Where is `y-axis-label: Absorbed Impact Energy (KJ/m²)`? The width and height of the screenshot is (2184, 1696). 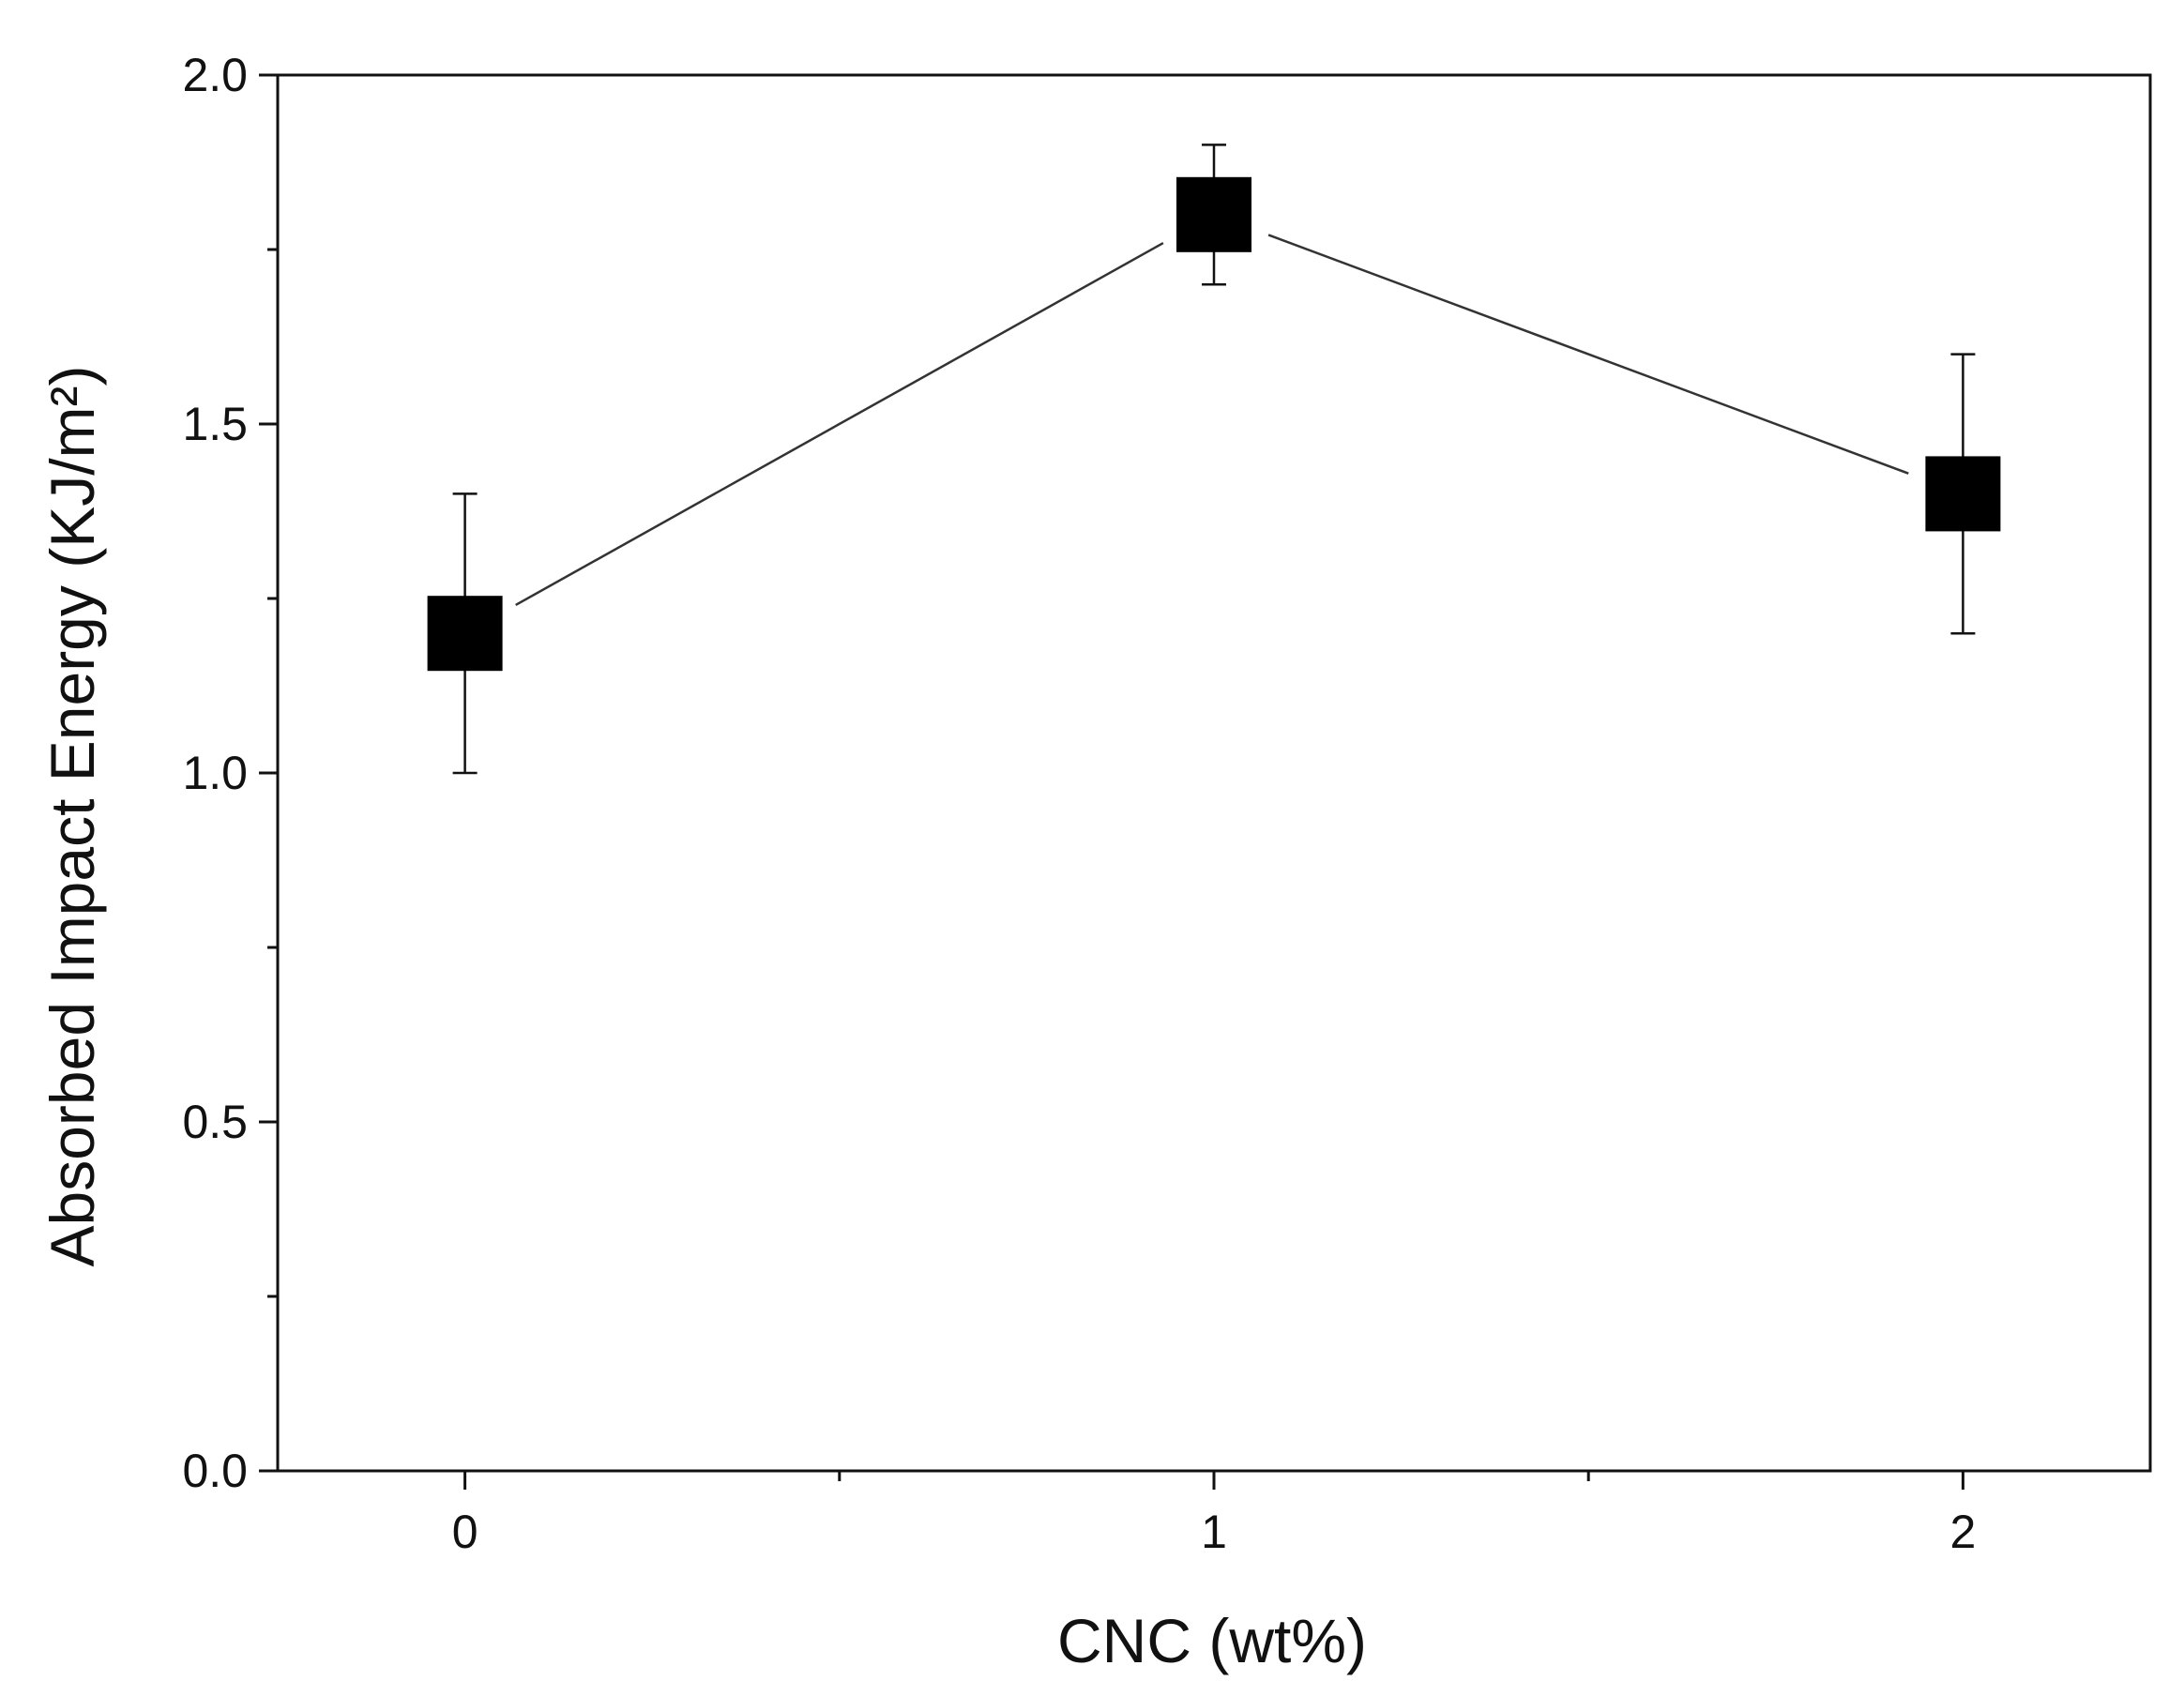 y-axis-label: Absorbed Impact Energy (KJ/m²) is located at coordinates (72, 817).